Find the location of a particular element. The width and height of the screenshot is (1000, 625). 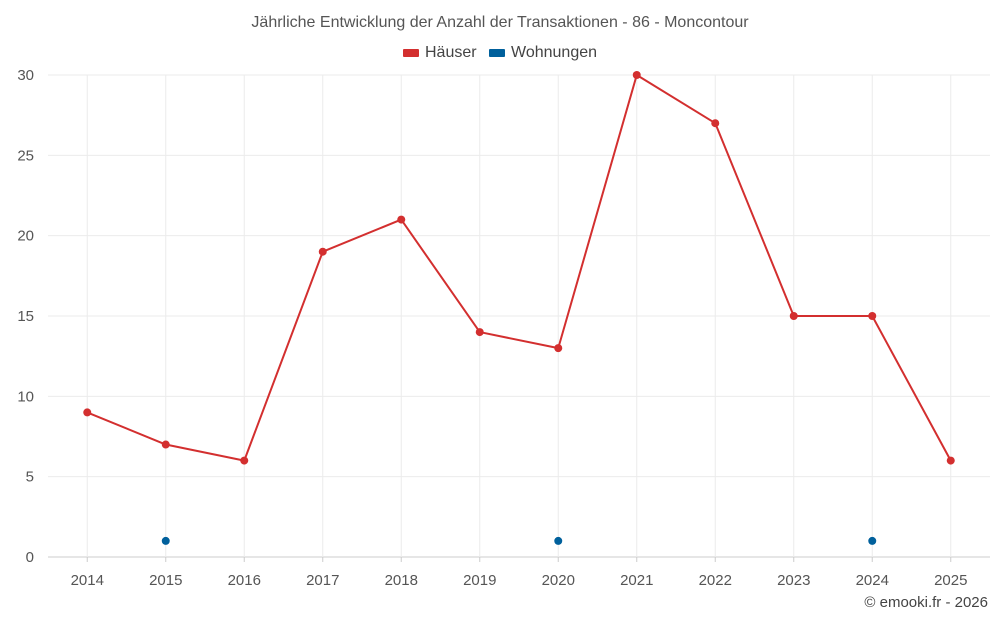

data-point-haeuser-2019 is located at coordinates (479, 332).